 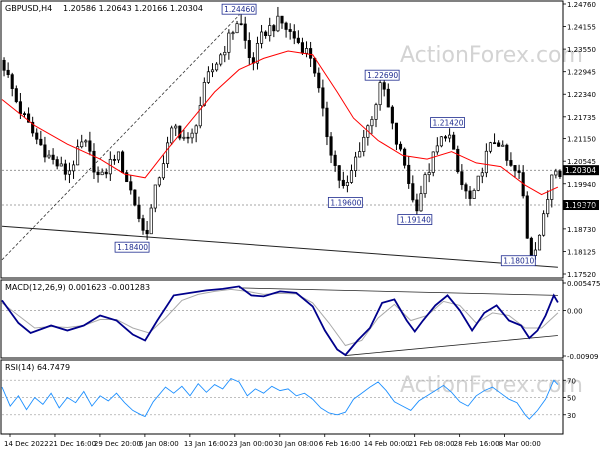 I want to click on price-label-0: 1.24460, so click(x=239, y=9).